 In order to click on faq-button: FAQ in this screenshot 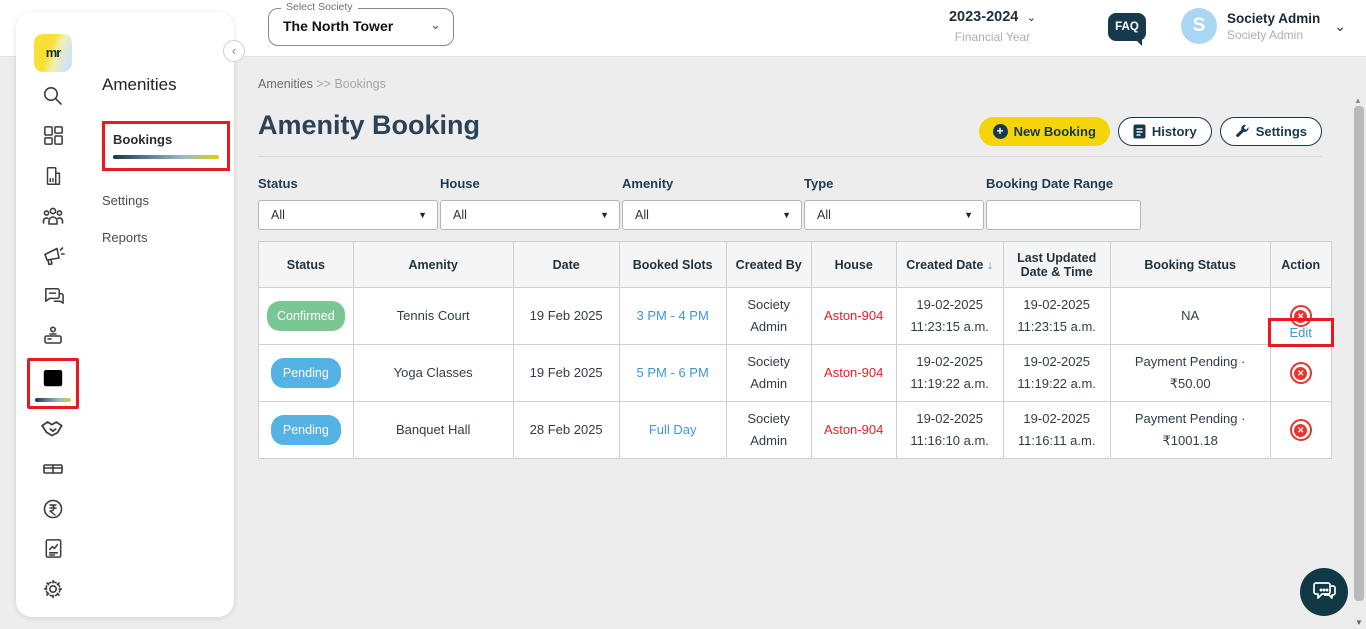, I will do `click(1127, 29)`.